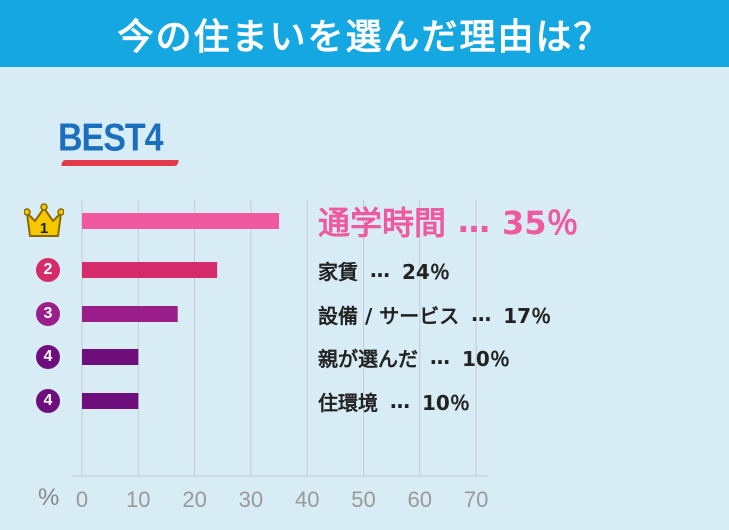 The image size is (729, 530). I want to click on rank-number: 3, so click(48, 314).